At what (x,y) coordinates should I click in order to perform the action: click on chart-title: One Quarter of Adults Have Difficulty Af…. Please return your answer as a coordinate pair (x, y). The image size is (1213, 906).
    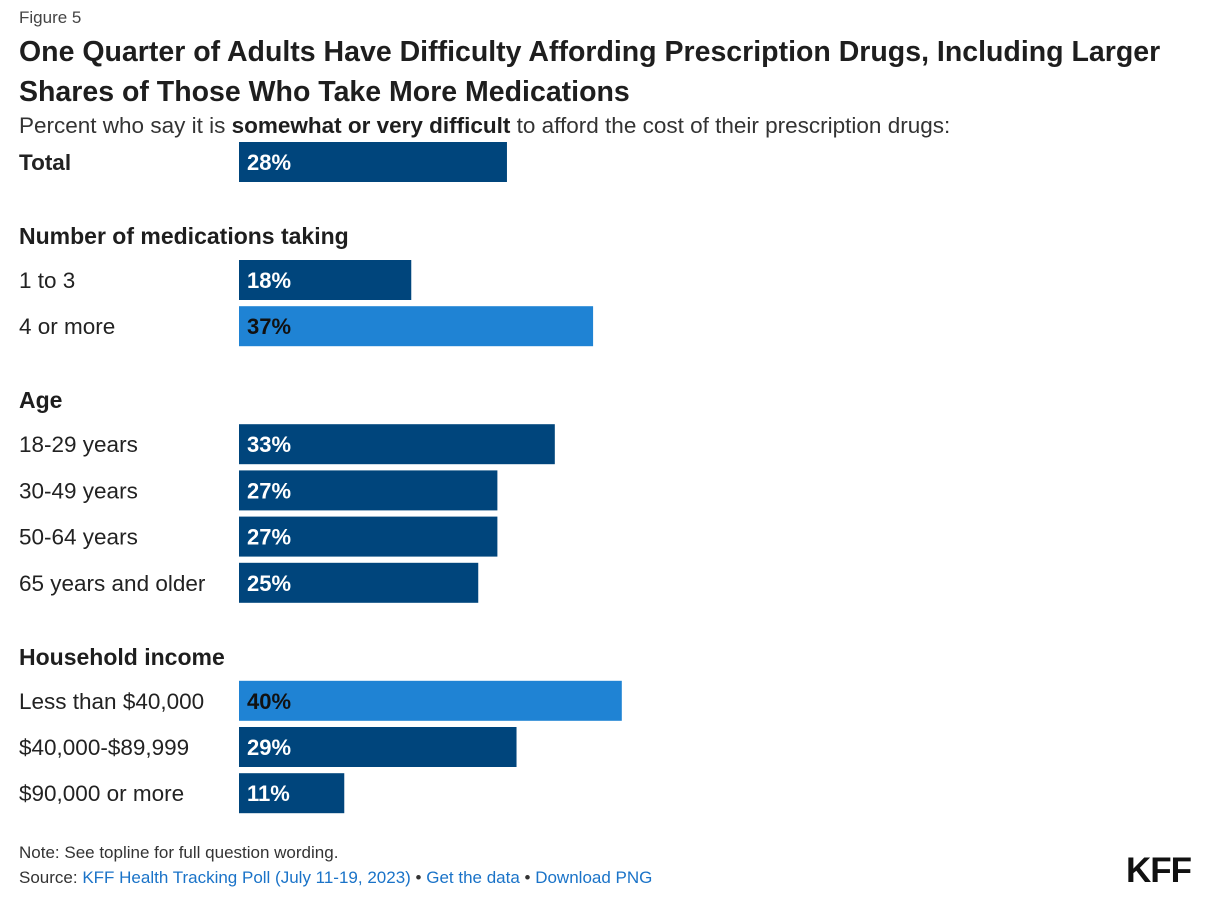
    Looking at the image, I should click on (590, 72).